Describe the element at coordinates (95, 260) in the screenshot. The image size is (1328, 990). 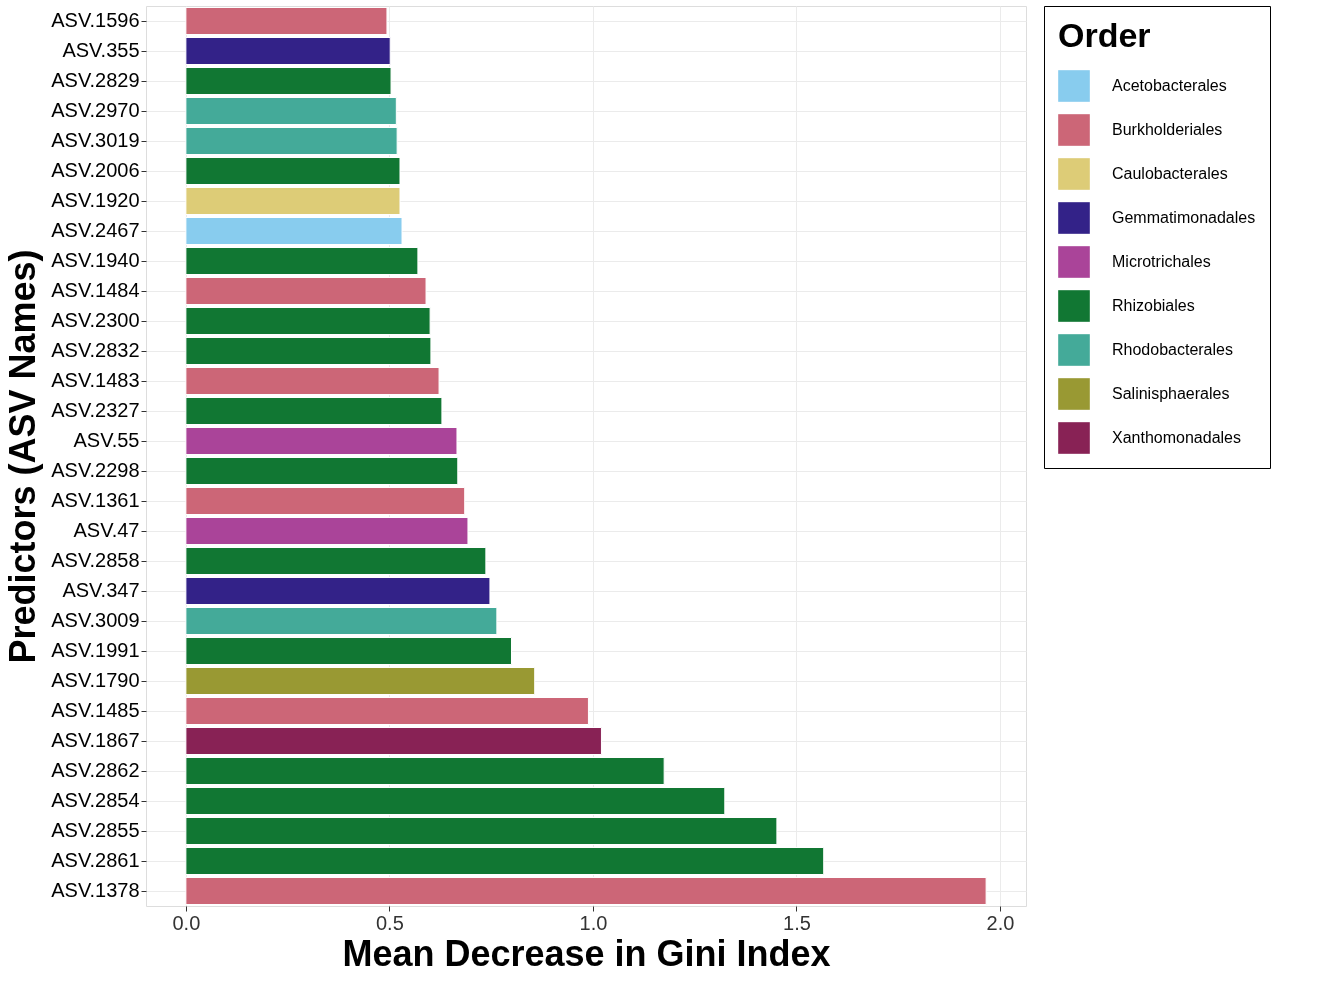
I see `y-tick-label: ASV.1940` at that location.